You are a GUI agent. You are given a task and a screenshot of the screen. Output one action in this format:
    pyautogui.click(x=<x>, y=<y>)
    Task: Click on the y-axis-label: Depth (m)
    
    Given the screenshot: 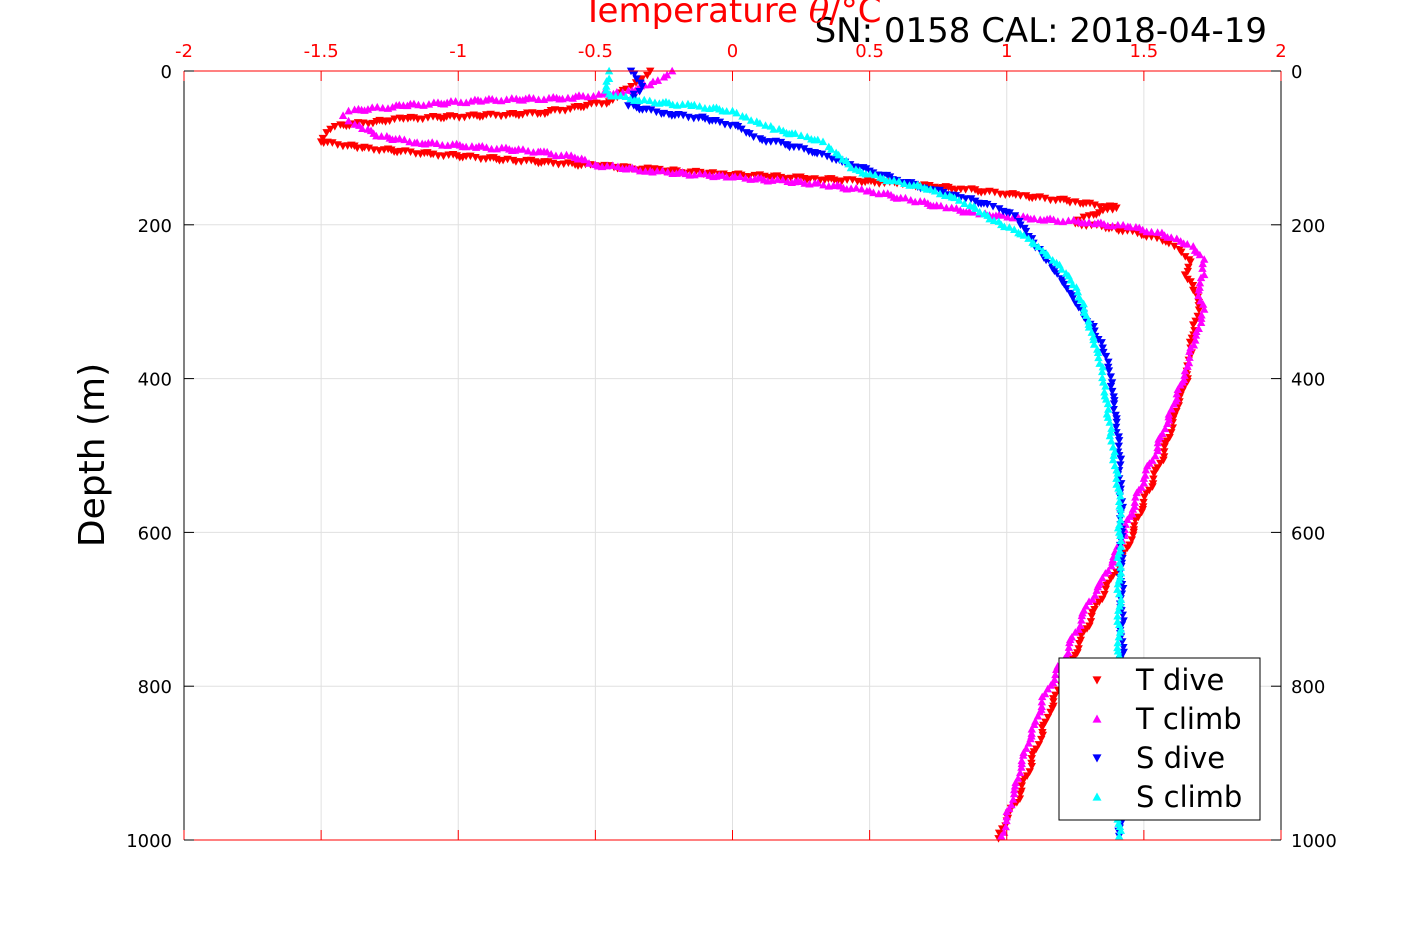 What is the action you would take?
    pyautogui.click(x=92, y=455)
    